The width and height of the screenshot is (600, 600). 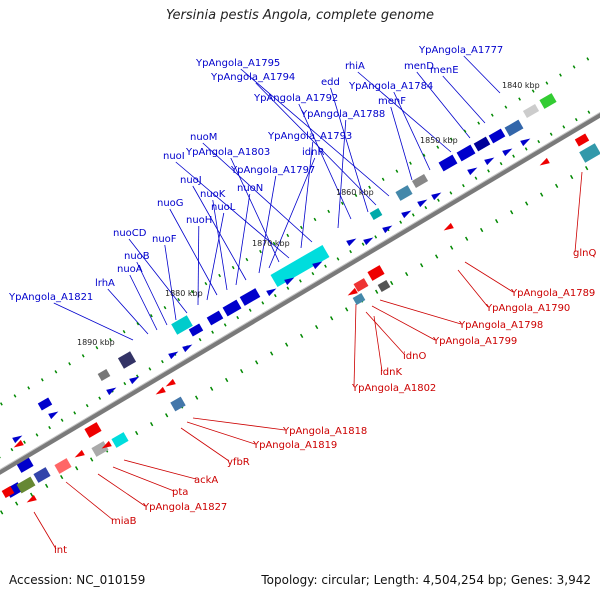 I want to click on gene-label-ypangola-a1795: YpAngola_A1795, so click(x=237, y=63).